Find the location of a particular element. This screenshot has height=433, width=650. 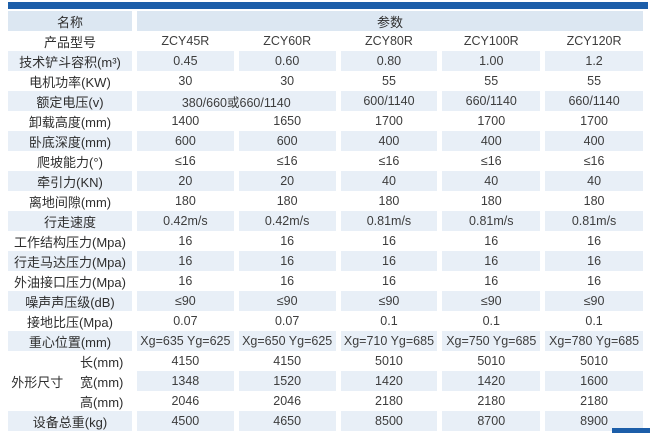

table-row: 外形尺寸 长(mm) 4150 4150 5010 5010 5010 is located at coordinates (325, 381).